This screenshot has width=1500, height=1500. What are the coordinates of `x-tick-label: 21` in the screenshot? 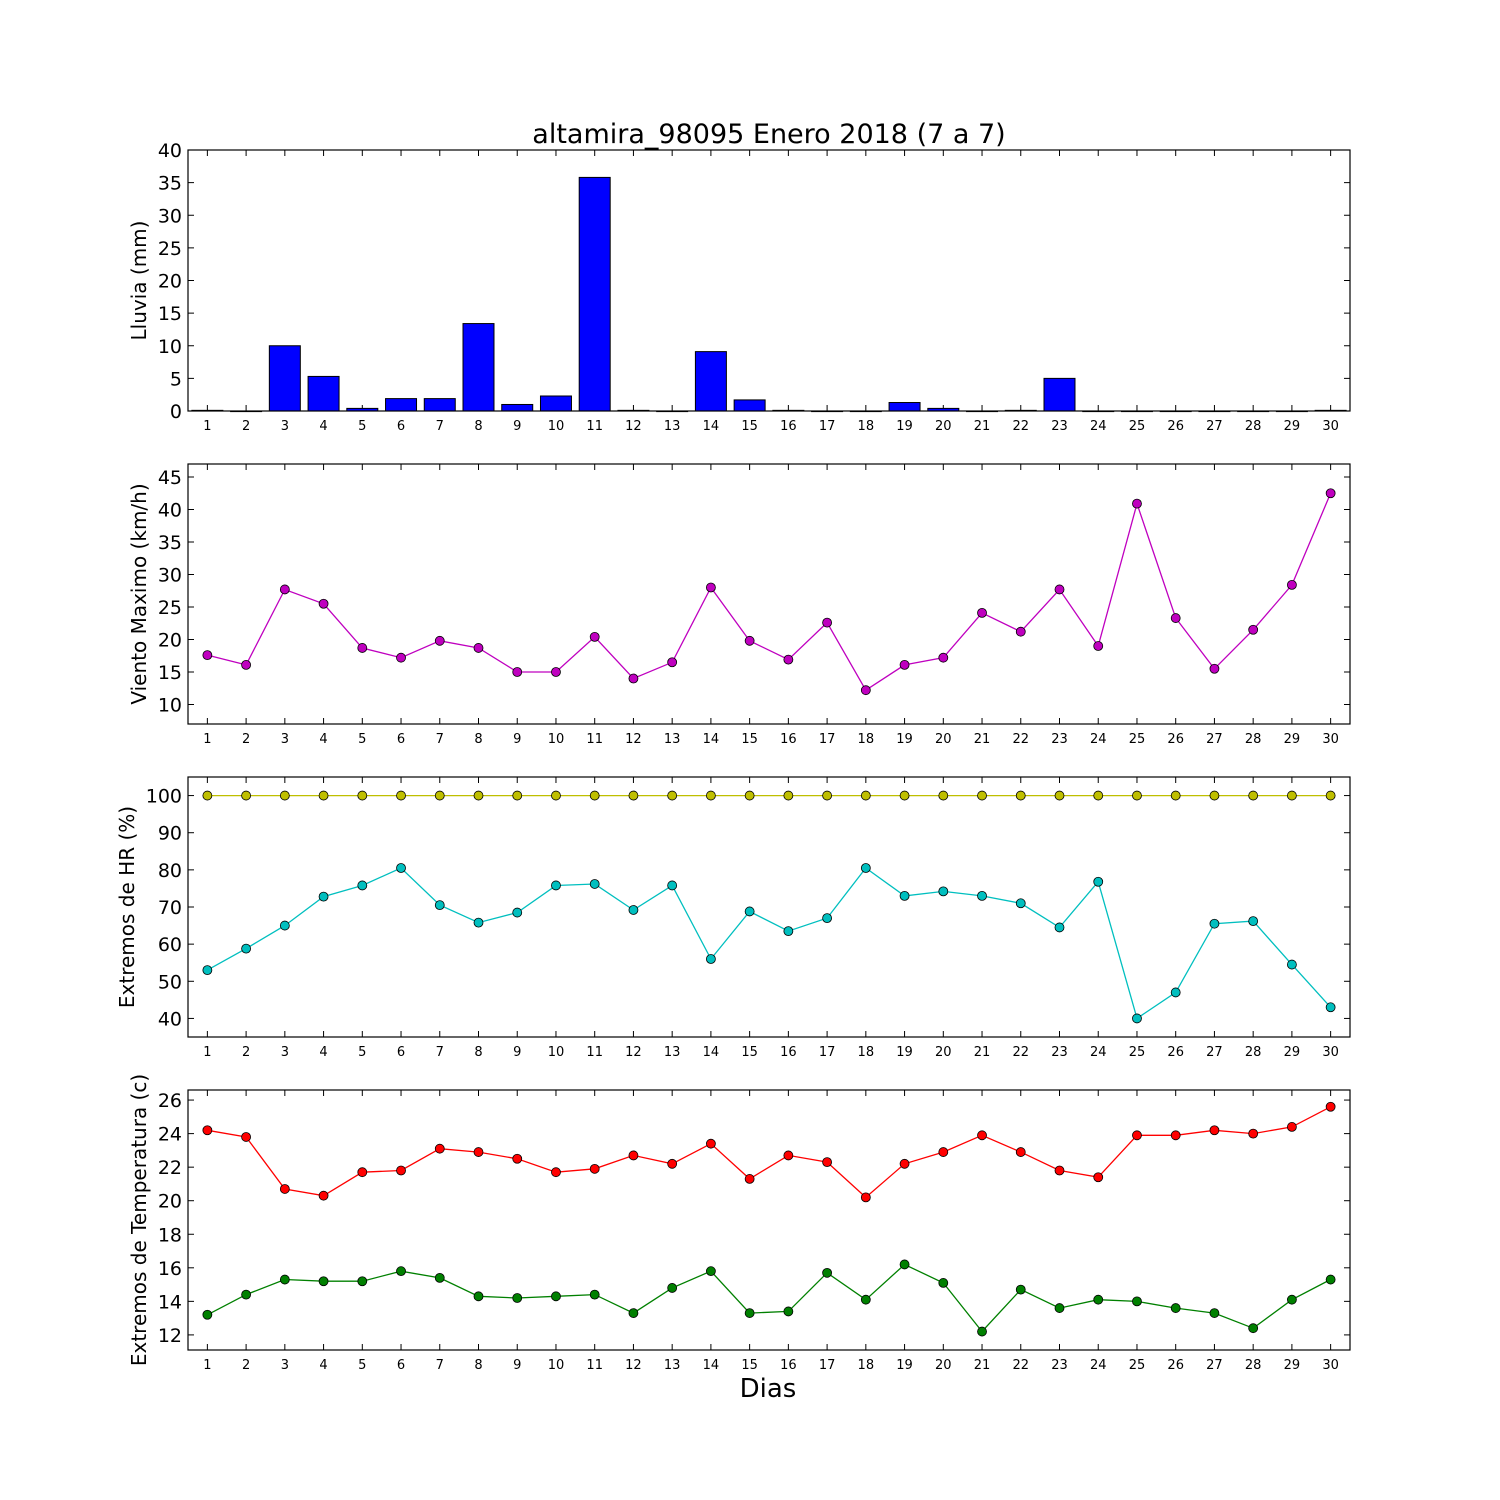 It's located at (982, 739).